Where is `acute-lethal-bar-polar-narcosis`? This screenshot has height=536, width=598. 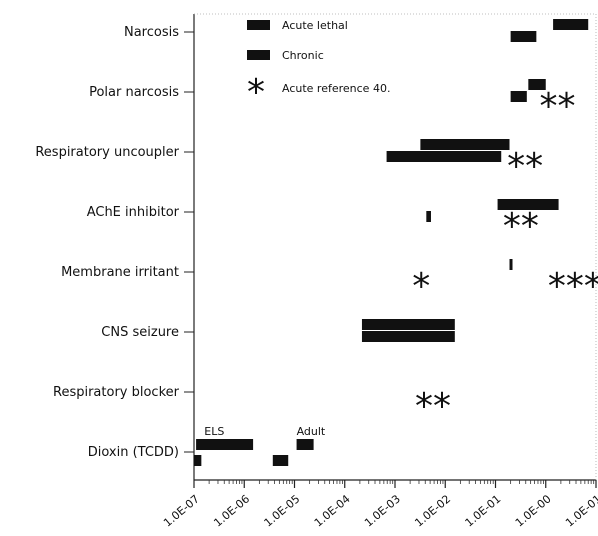 acute-lethal-bar-polar-narcosis is located at coordinates (537, 84).